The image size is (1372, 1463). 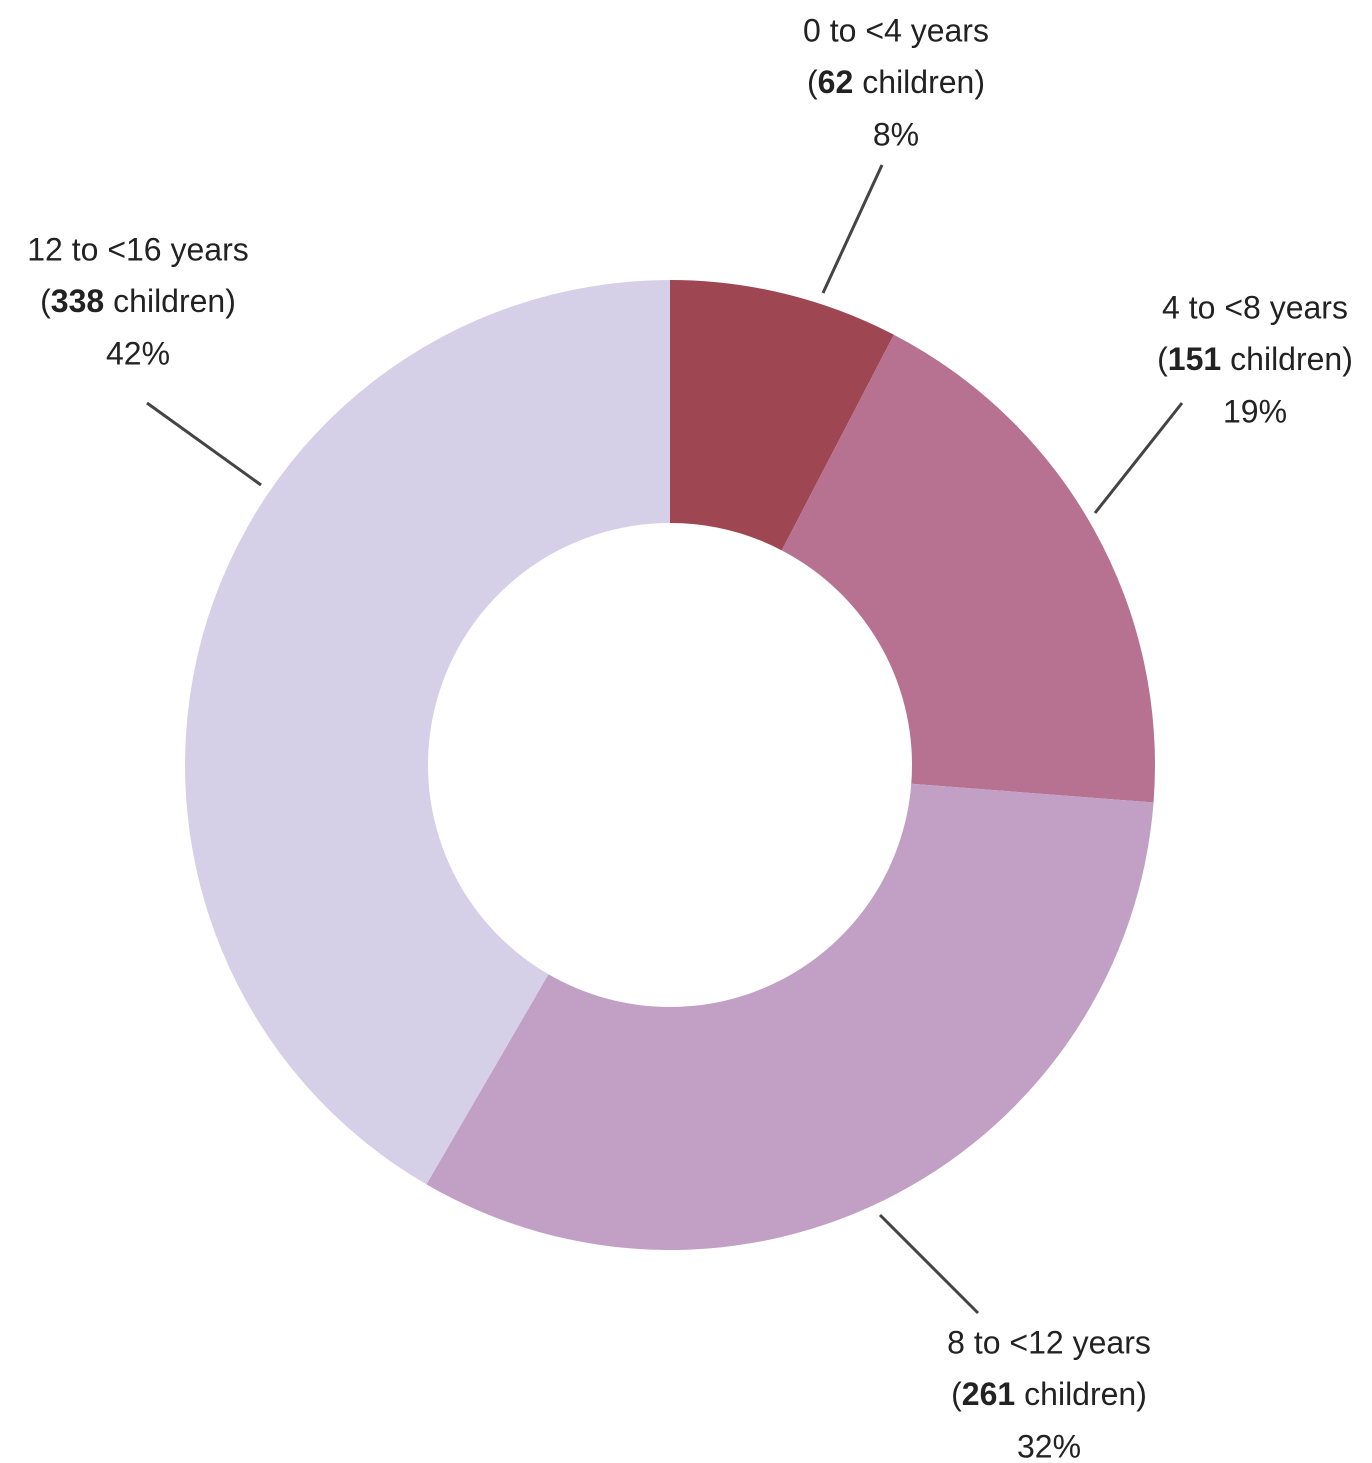 What do you see at coordinates (988, 1394) in the screenshot?
I see `count-value: 261` at bounding box center [988, 1394].